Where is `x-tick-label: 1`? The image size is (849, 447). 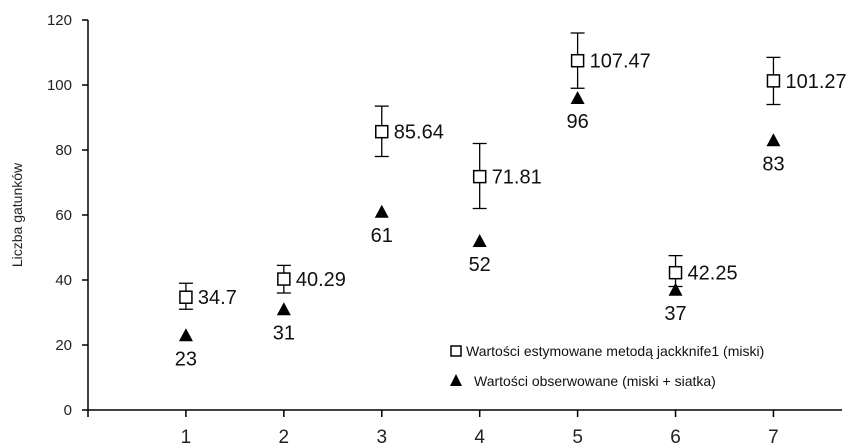 x-tick-label: 1 is located at coordinates (186, 437).